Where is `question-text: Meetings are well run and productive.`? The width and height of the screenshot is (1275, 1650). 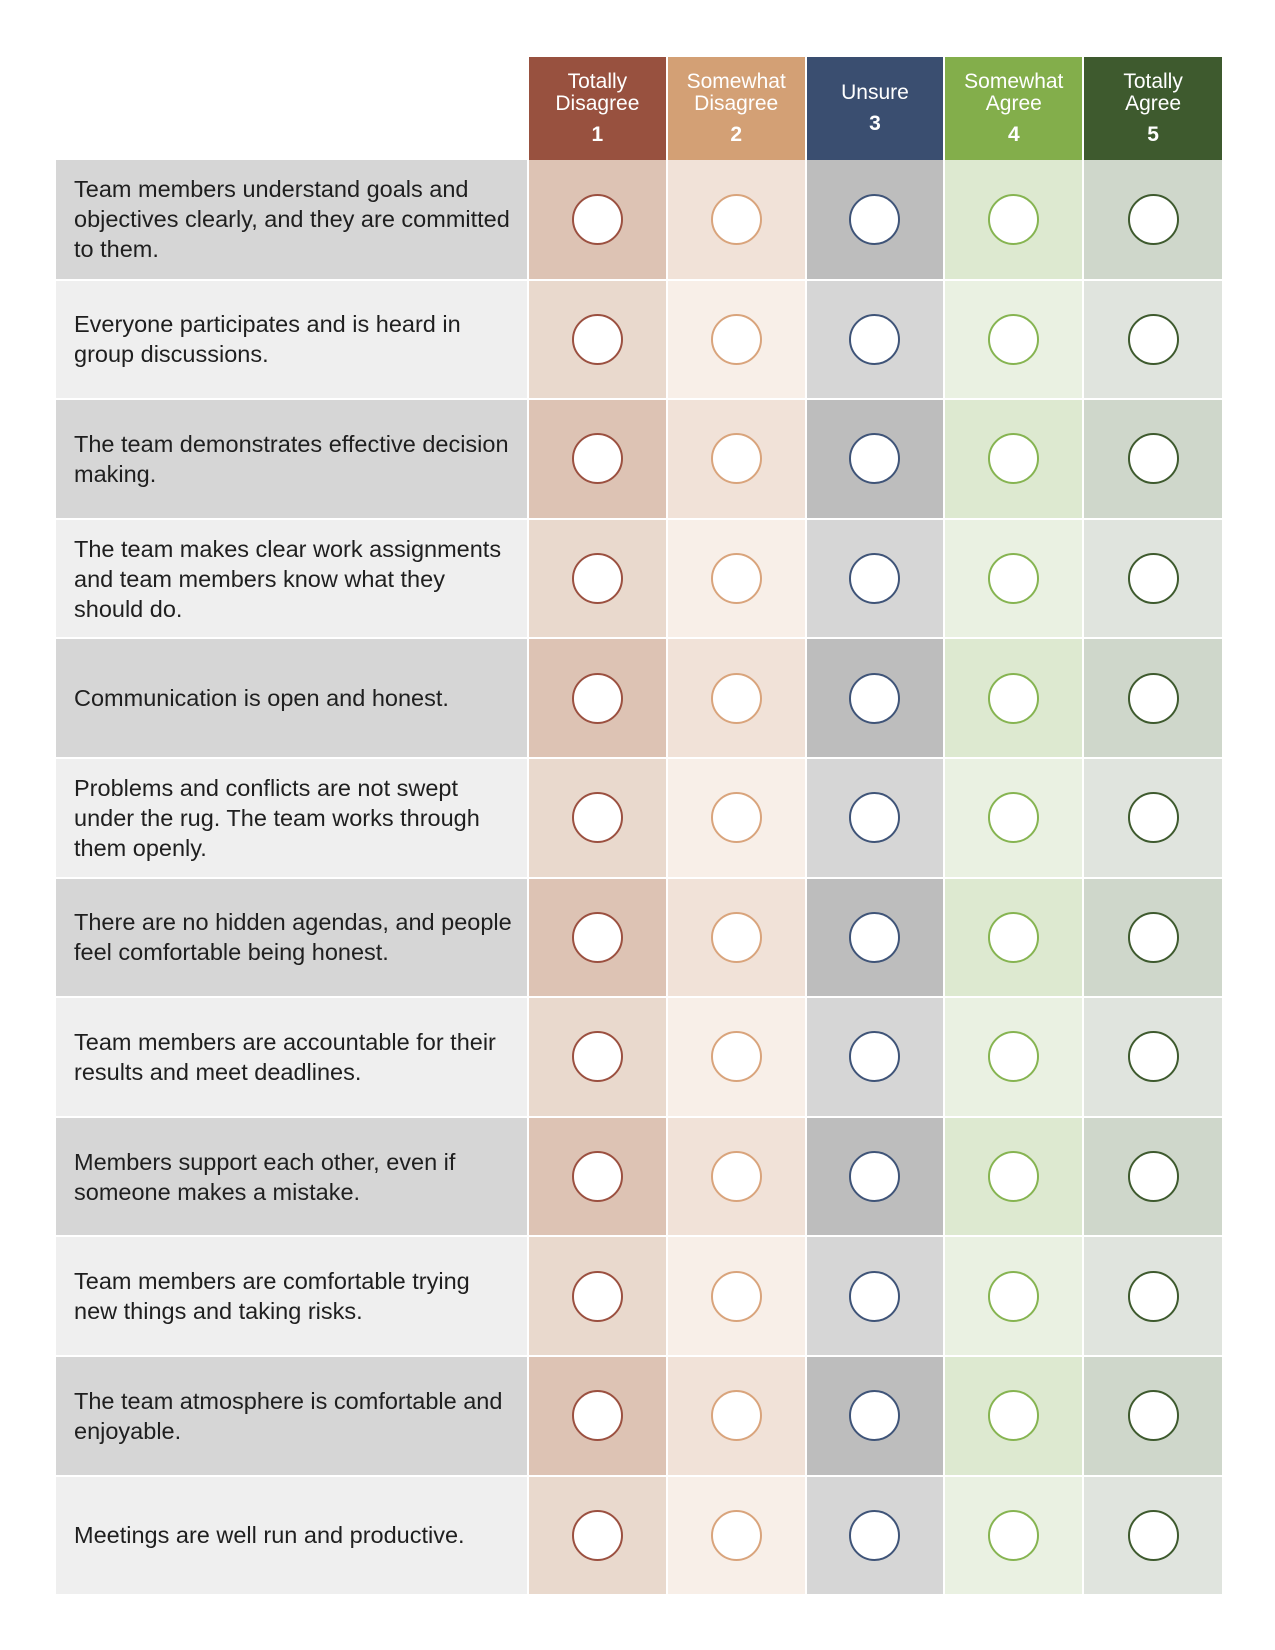 question-text: Meetings are well run and productive. is located at coordinates (292, 1536).